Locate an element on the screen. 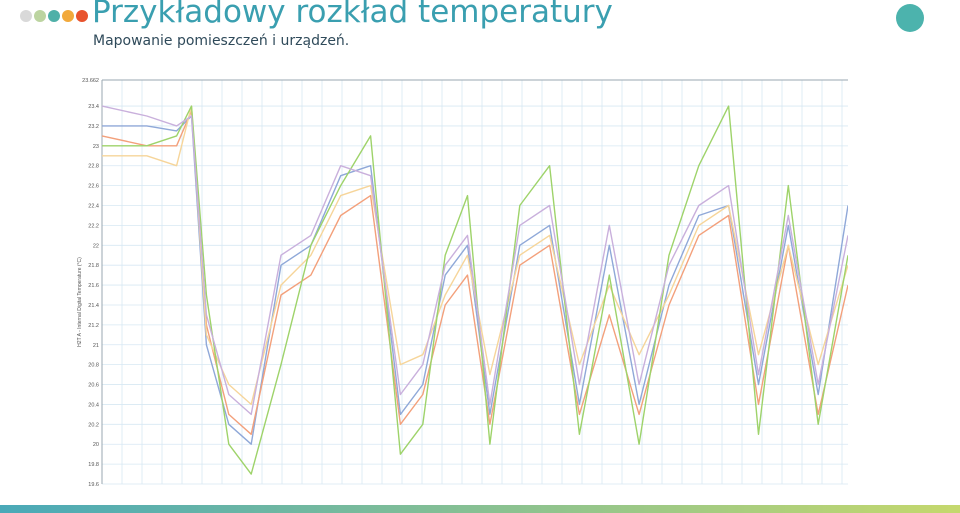 This screenshot has height=513, width=960. y-tick-label: 21.6 is located at coordinates (93, 286).